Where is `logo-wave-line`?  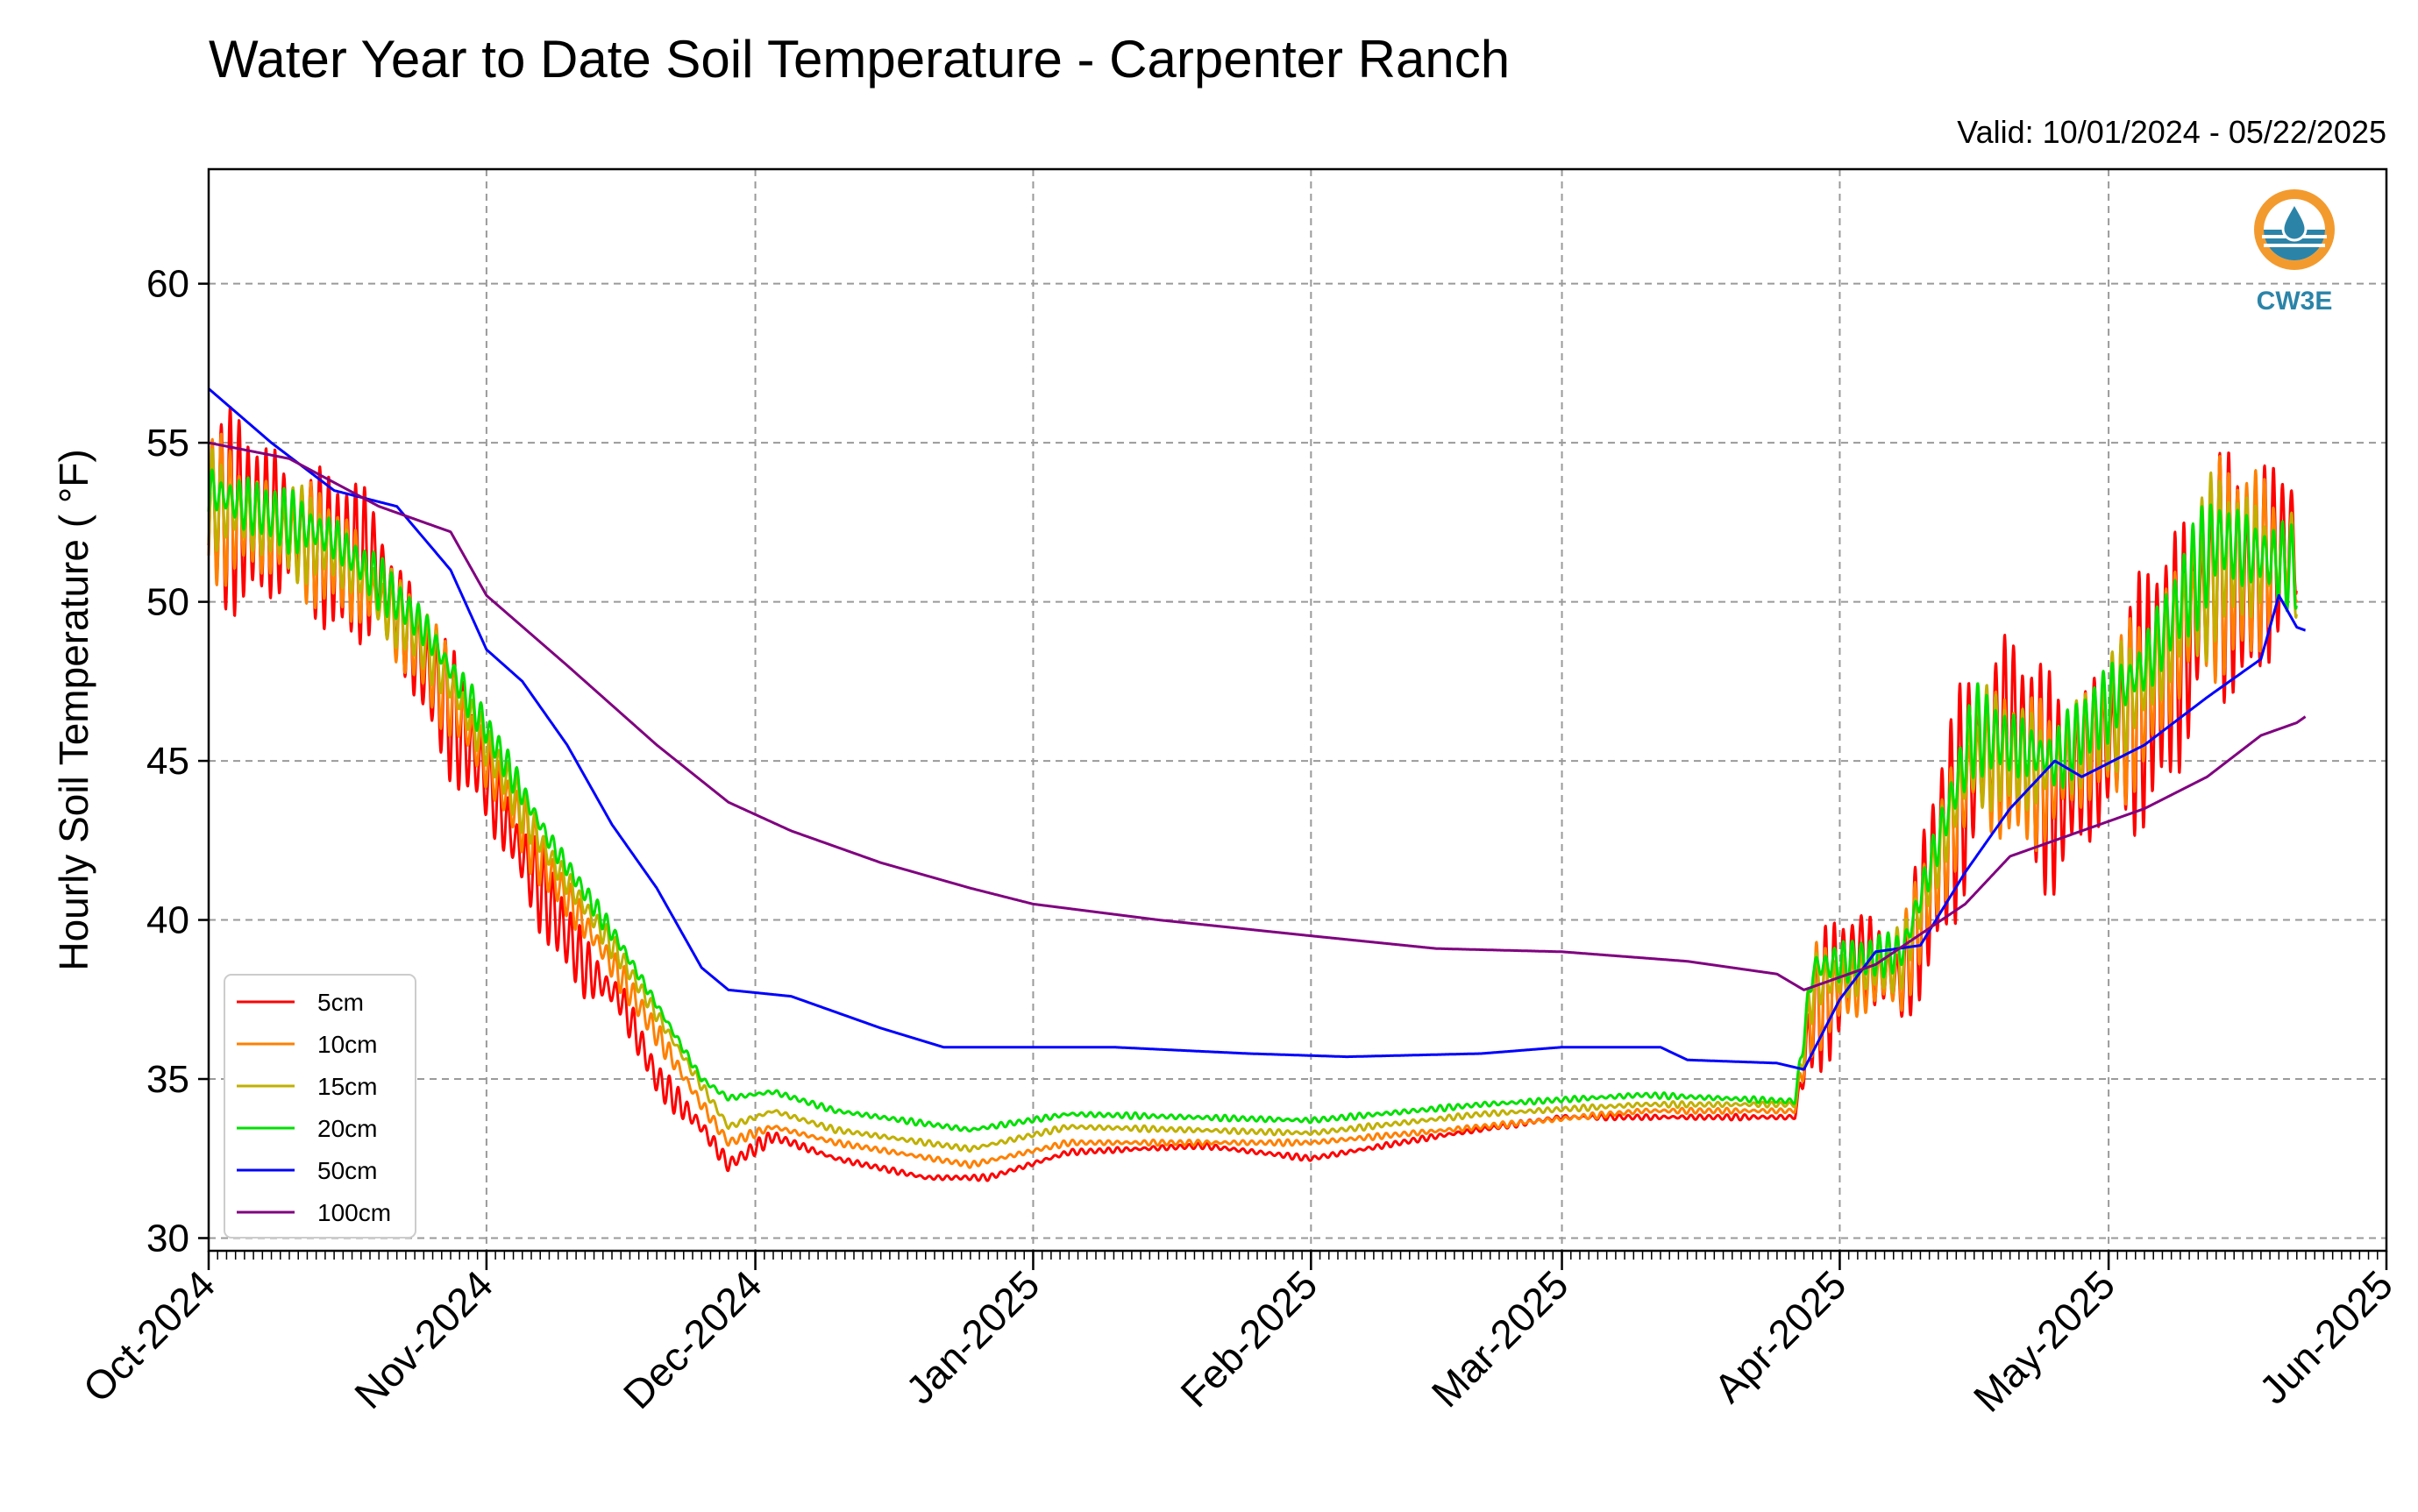
logo-wave-line is located at coordinates (2294, 245).